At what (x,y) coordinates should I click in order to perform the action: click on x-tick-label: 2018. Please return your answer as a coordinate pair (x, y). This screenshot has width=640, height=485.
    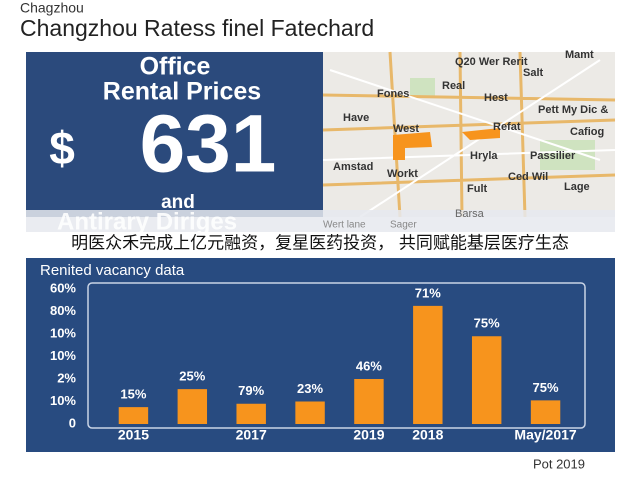
    Looking at the image, I should click on (427, 435).